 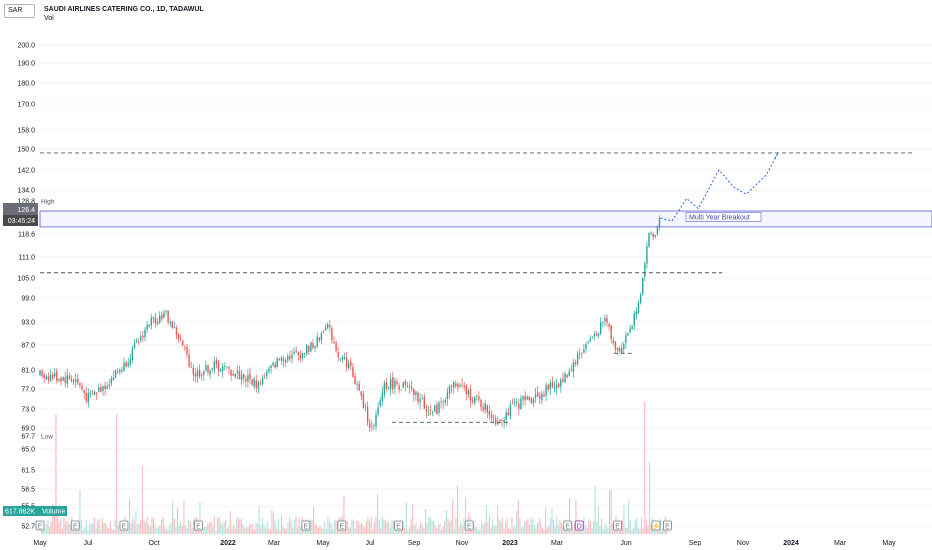 What do you see at coordinates (695, 543) in the screenshot?
I see `x-tick-label: Sep` at bounding box center [695, 543].